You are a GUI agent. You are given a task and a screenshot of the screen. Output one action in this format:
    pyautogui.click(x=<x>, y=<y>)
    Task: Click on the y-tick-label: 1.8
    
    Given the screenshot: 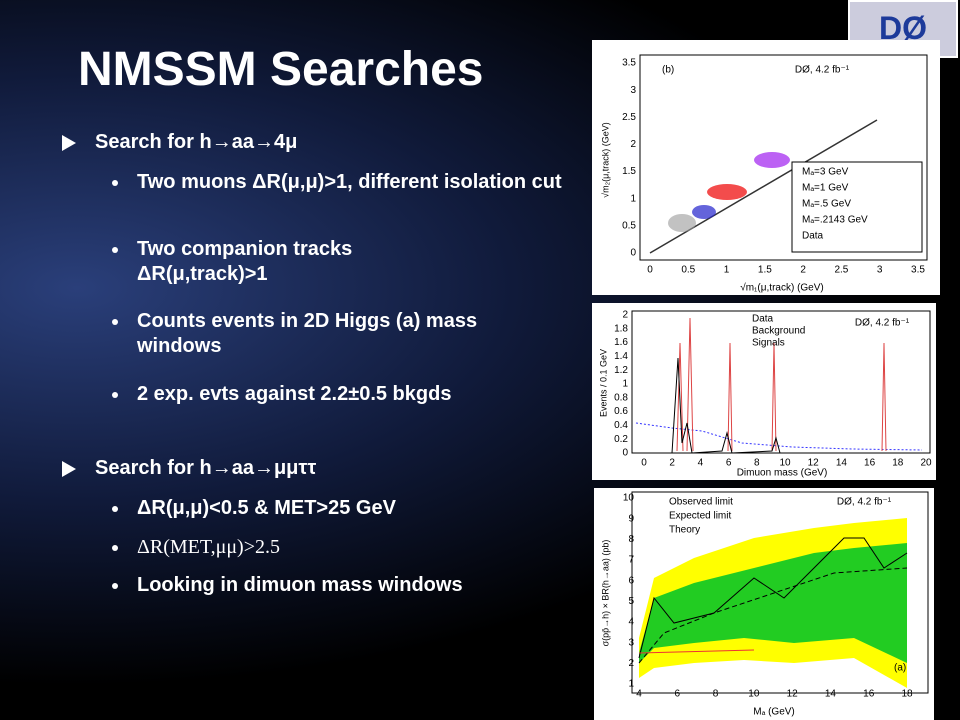 What is the action you would take?
    pyautogui.click(x=621, y=328)
    